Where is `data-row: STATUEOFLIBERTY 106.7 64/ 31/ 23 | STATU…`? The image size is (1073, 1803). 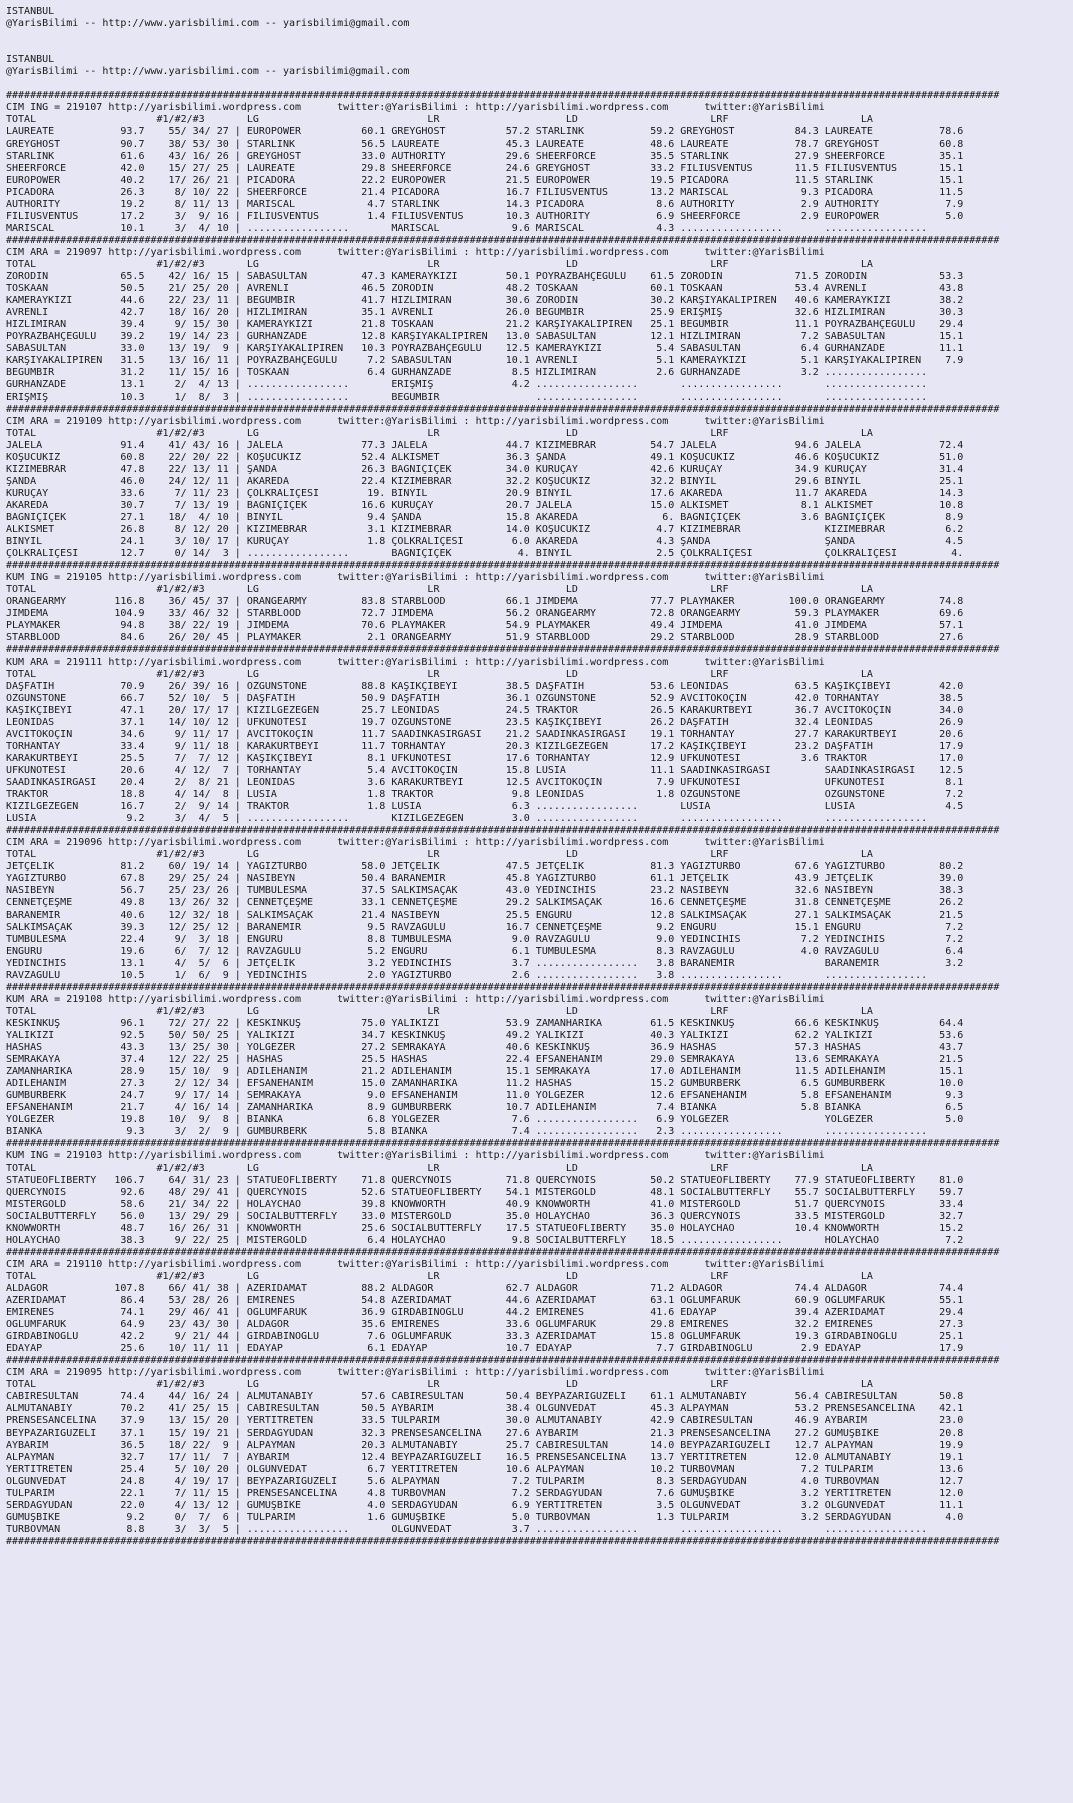
data-row: STATUEOFLIBERTY 106.7 64/ 31/ 23 | STATU… is located at coordinates (485, 1180).